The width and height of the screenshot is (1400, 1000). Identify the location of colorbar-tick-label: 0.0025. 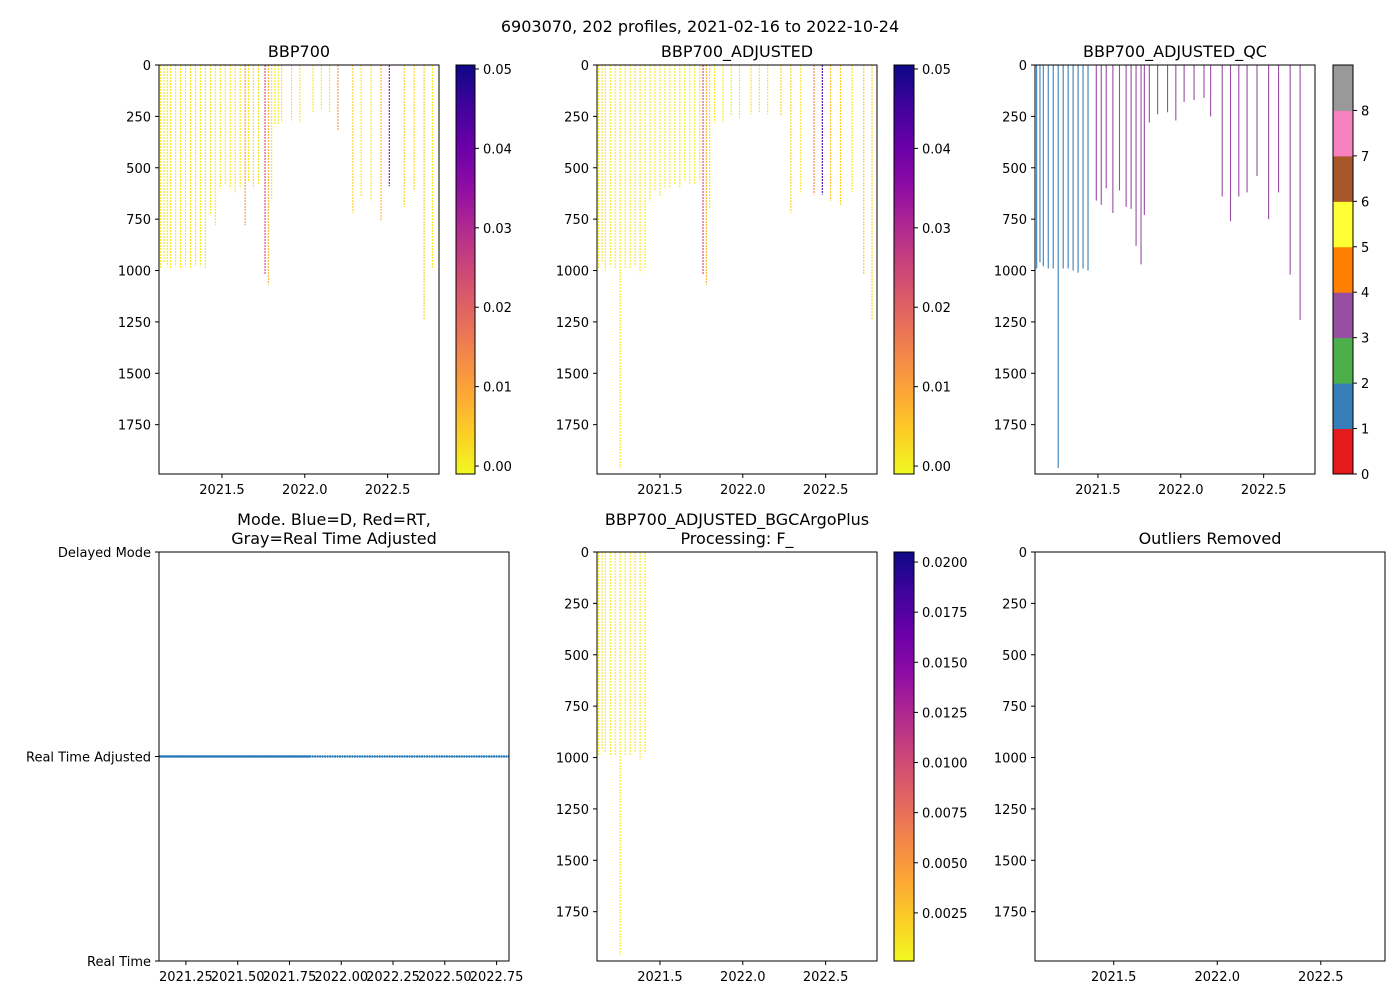
(945, 914).